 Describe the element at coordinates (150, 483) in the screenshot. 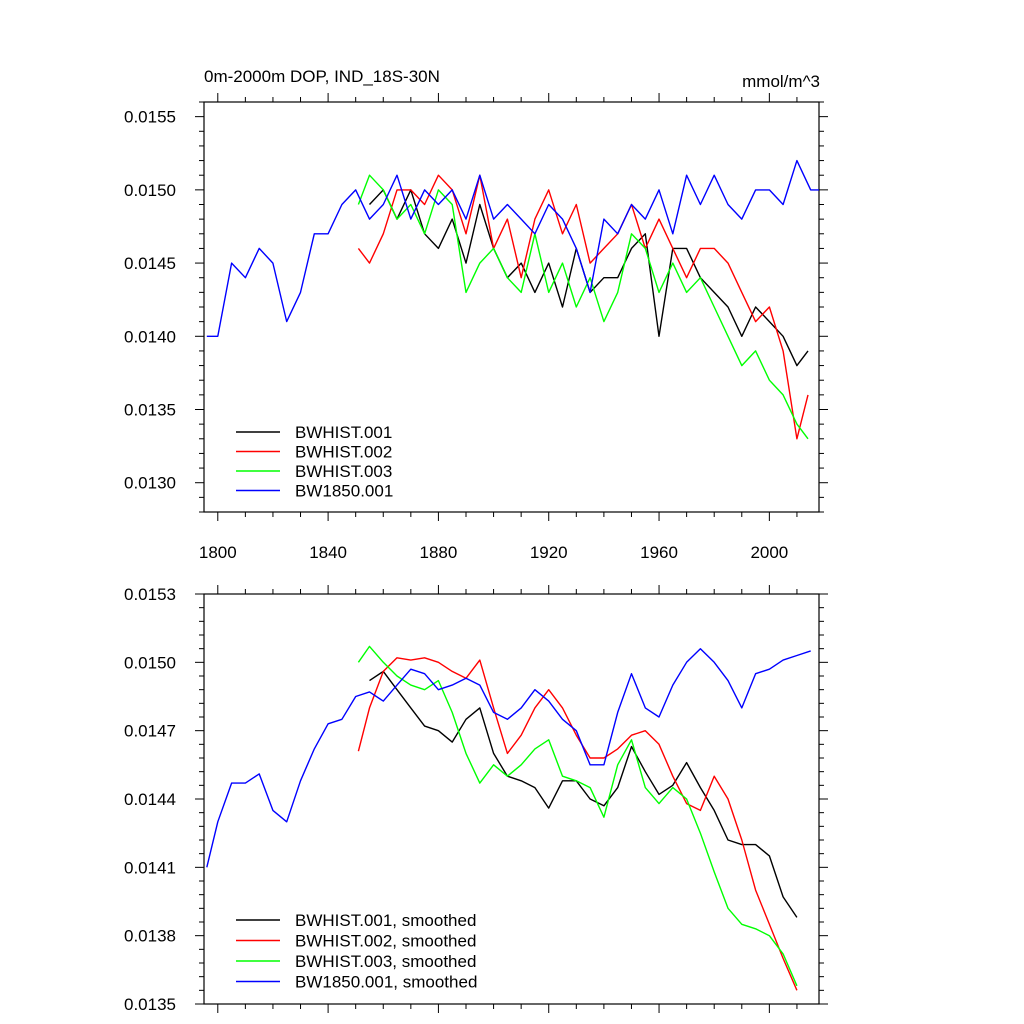

I see `y-tick-label: 0.0130` at that location.